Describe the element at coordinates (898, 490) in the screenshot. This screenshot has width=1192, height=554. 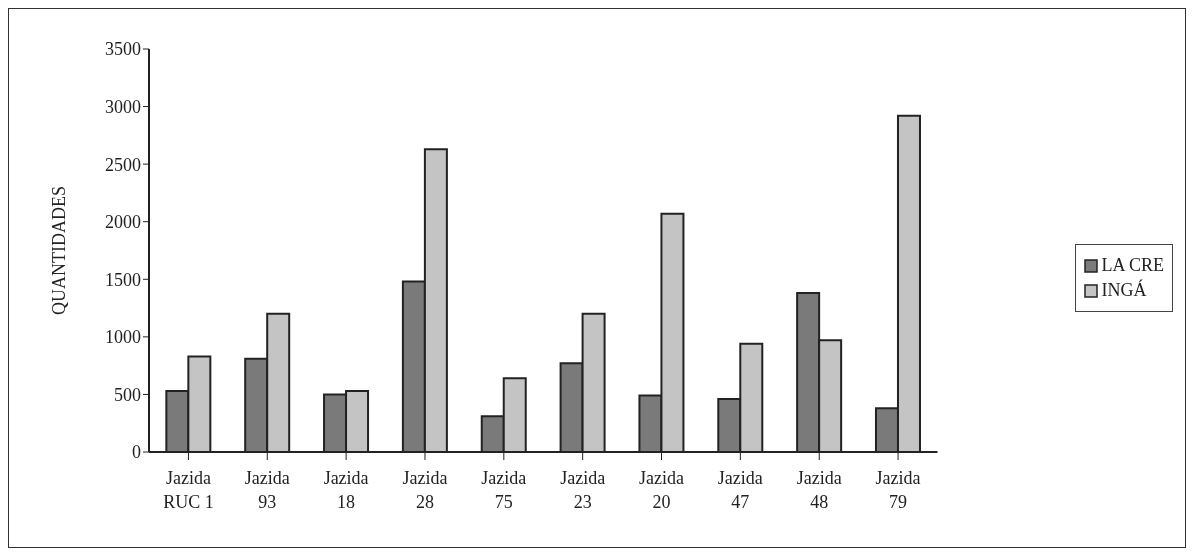
I see `x-tick-label: Jazida 79` at that location.